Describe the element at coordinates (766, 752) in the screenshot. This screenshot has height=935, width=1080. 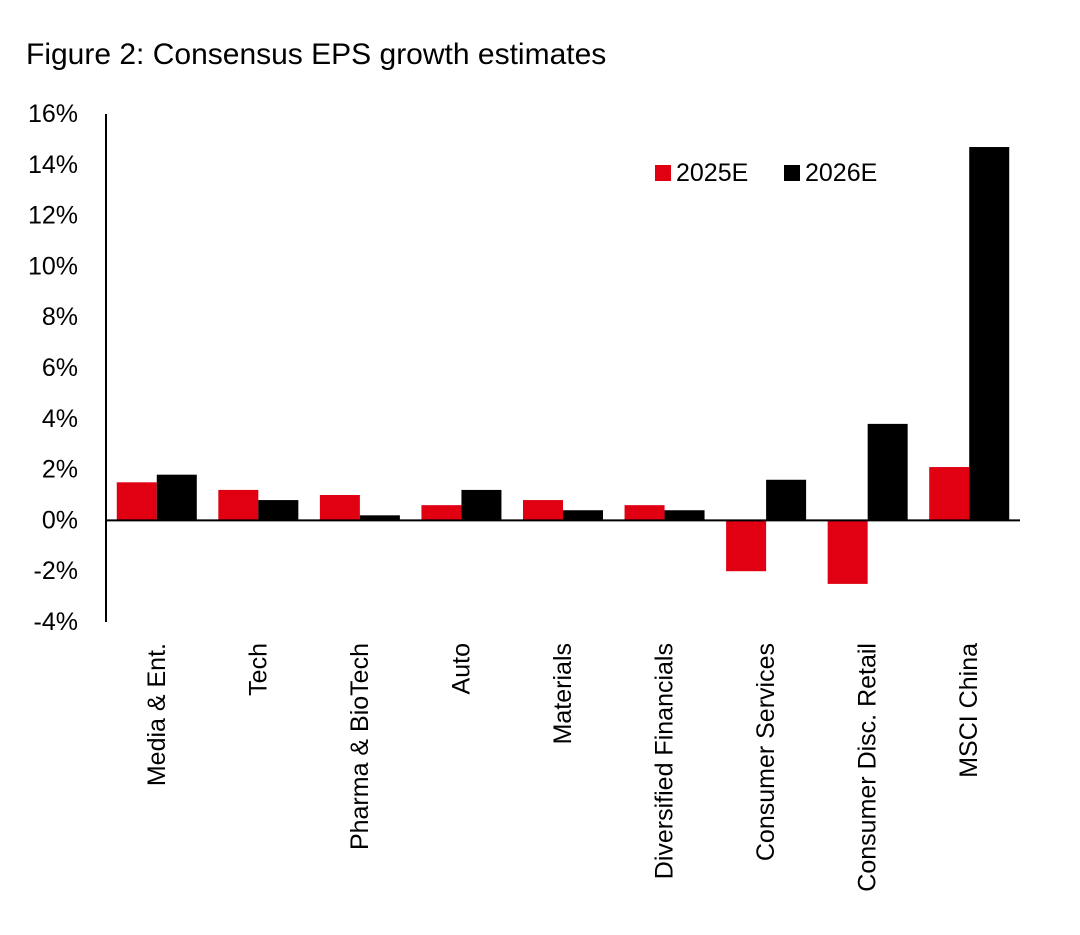
I see `x-category-label: Consumer Services` at that location.